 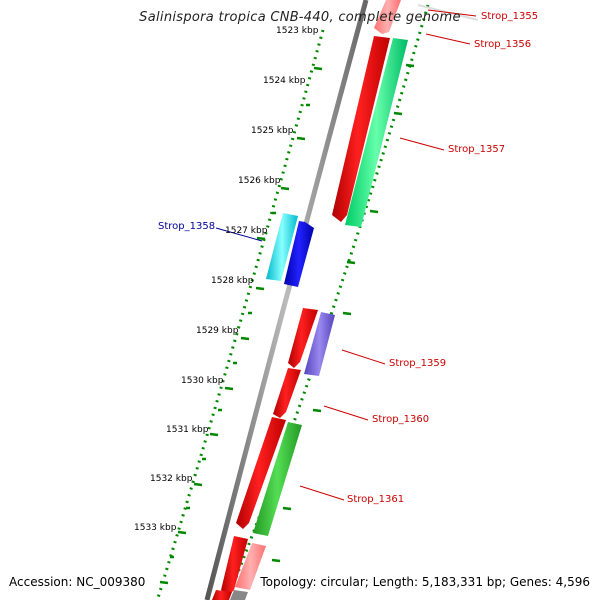 What do you see at coordinates (376, 499) in the screenshot?
I see `gene-label-strop-1361: Strop_1361` at bounding box center [376, 499].